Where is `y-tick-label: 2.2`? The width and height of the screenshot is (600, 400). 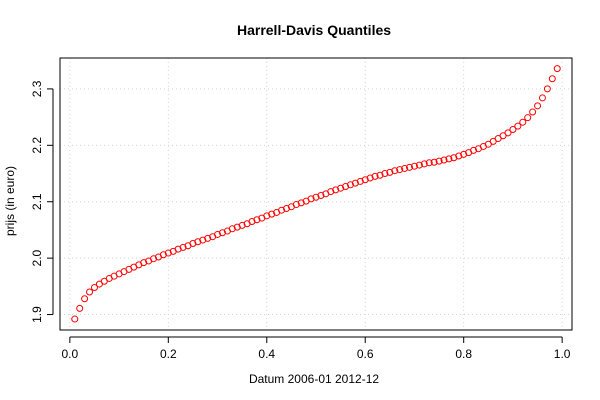 y-tick-label: 2.2 is located at coordinates (37, 145).